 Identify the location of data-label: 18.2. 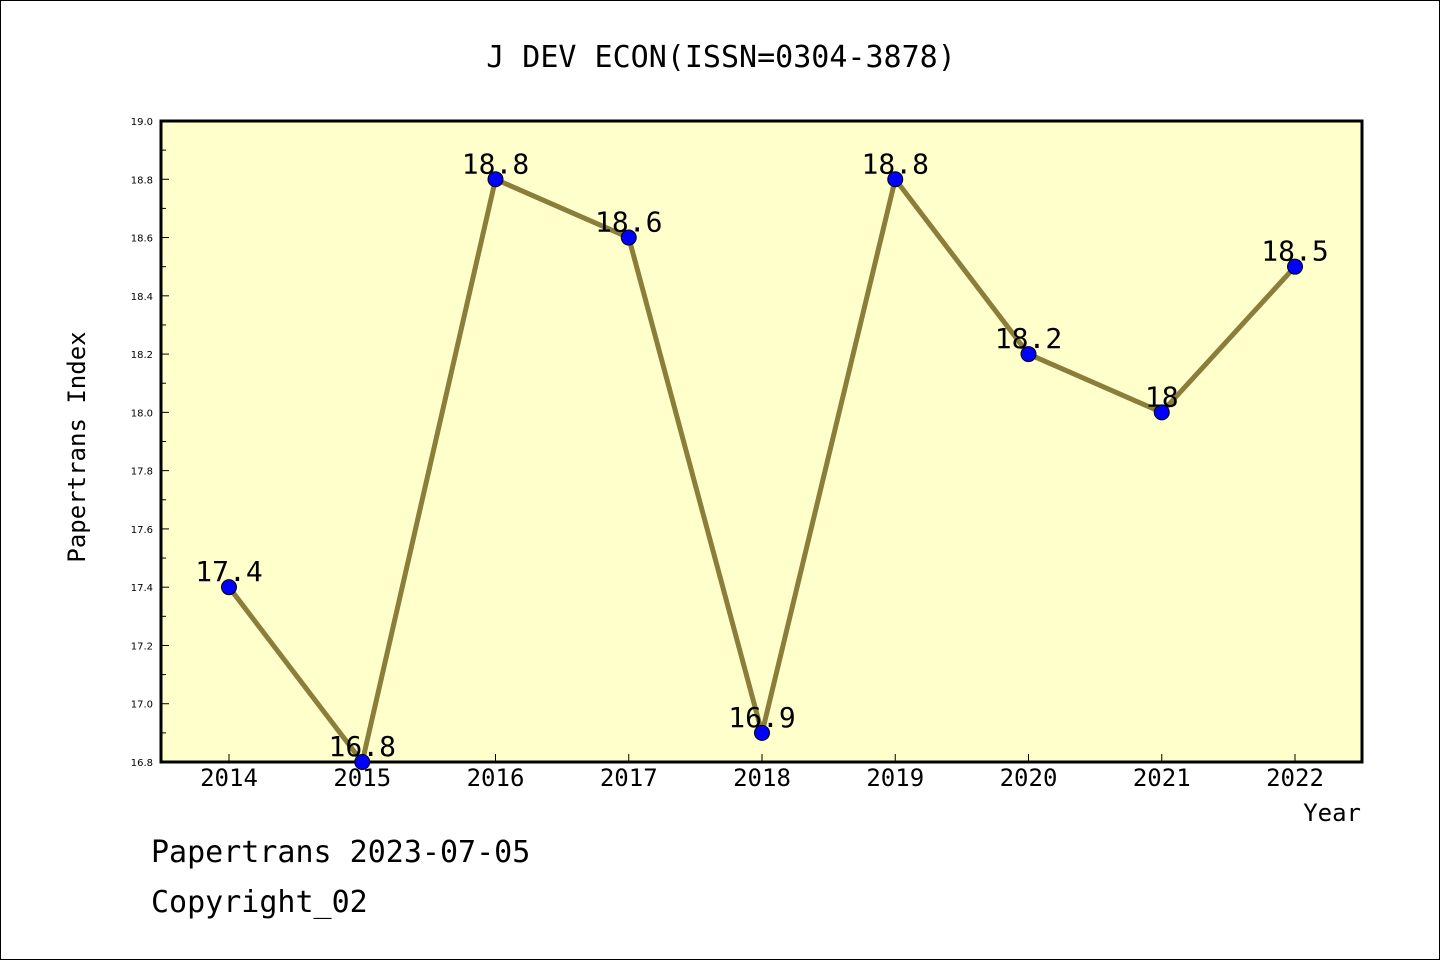
(1028, 338).